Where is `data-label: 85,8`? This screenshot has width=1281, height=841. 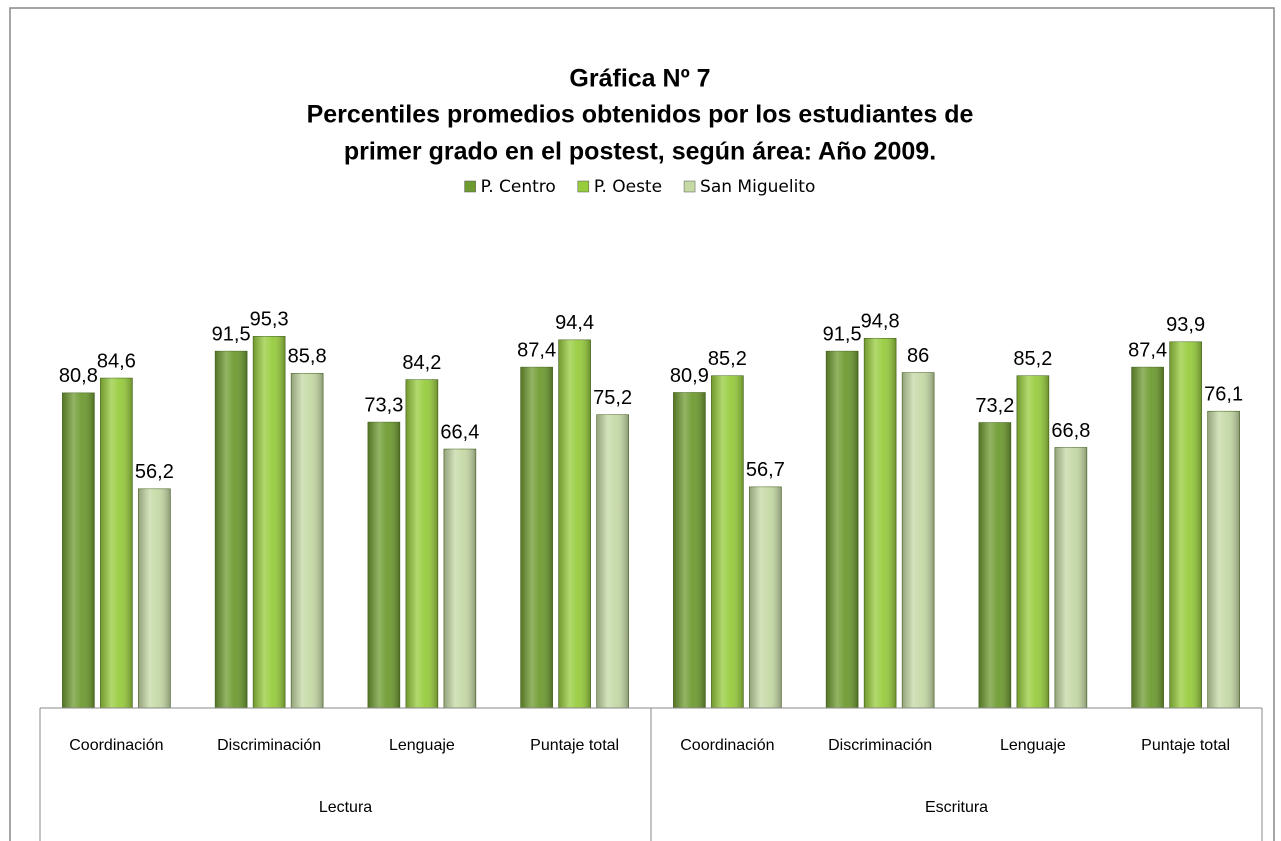 data-label: 85,8 is located at coordinates (307, 357).